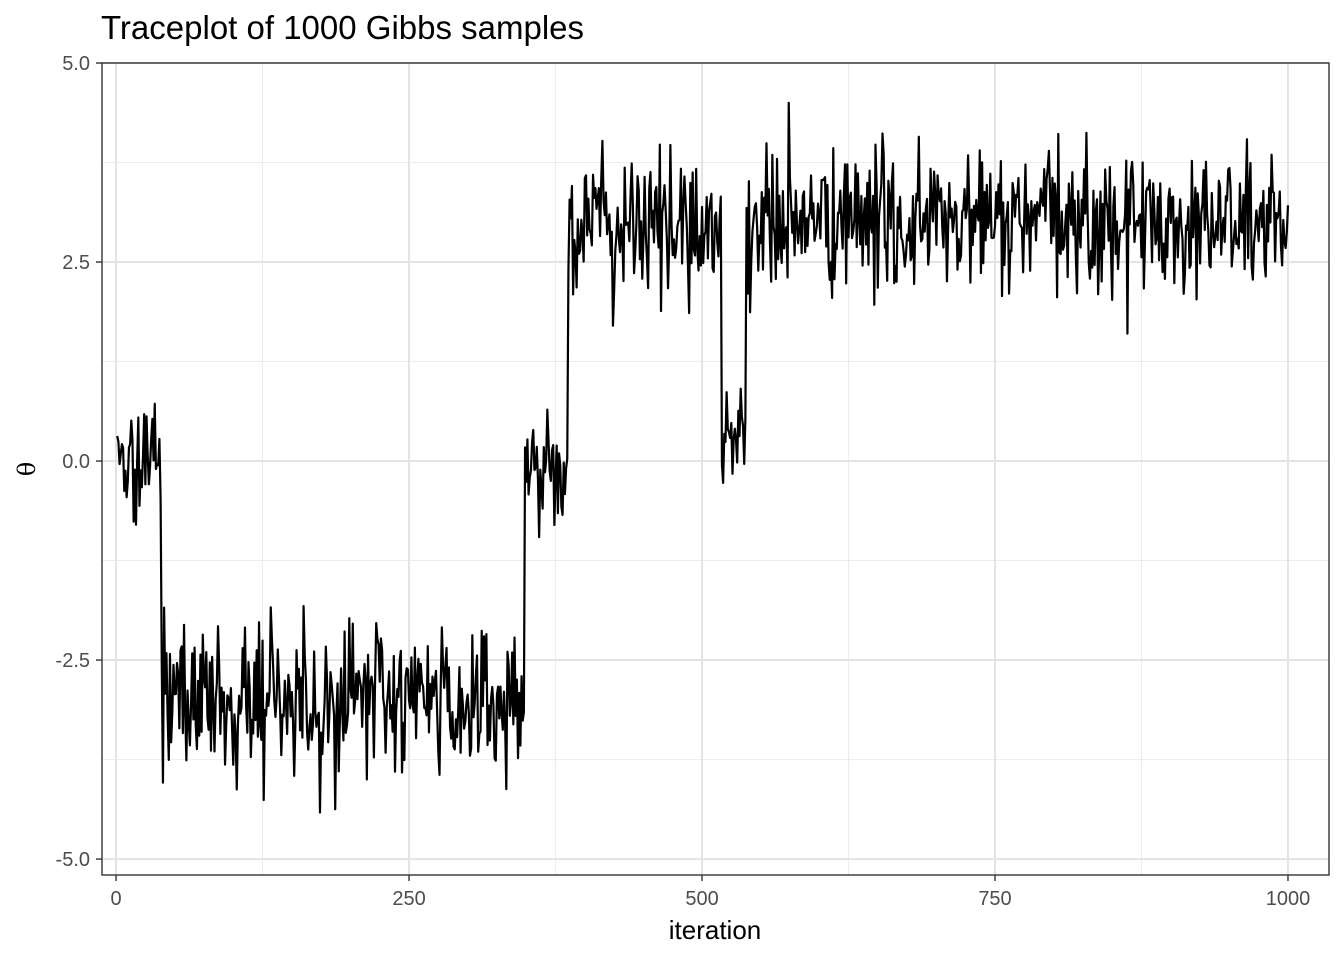  I want to click on y-axis-title: θ, so click(27, 469).